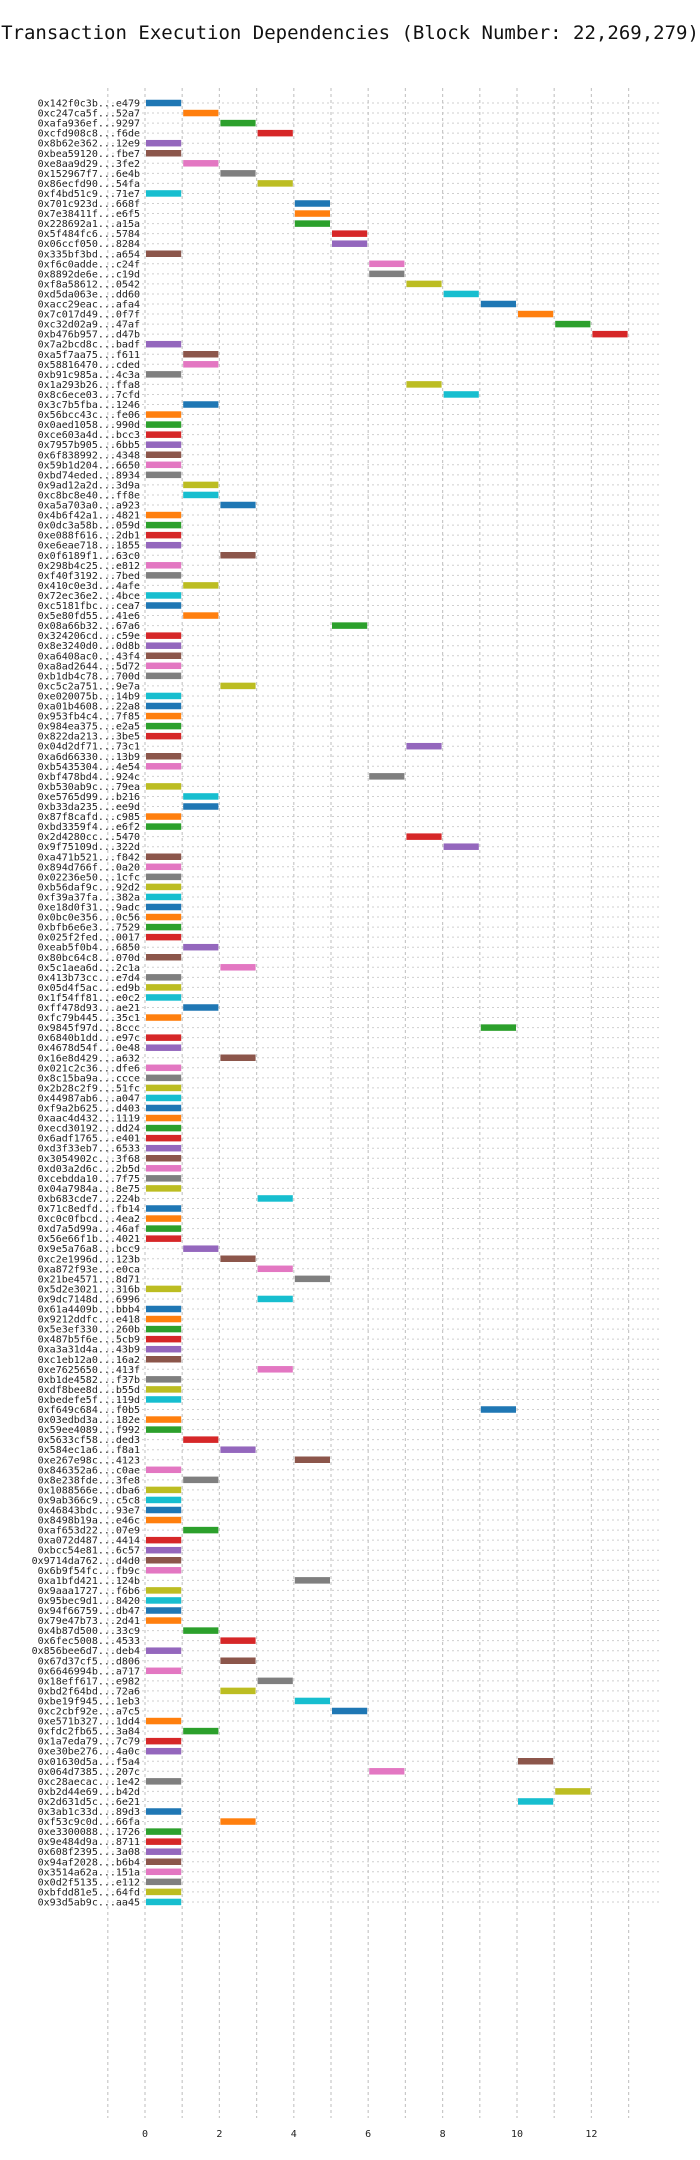 The image size is (700, 2160). I want to click on transaction-label: 0x8b62e362...12e9, so click(89, 144).